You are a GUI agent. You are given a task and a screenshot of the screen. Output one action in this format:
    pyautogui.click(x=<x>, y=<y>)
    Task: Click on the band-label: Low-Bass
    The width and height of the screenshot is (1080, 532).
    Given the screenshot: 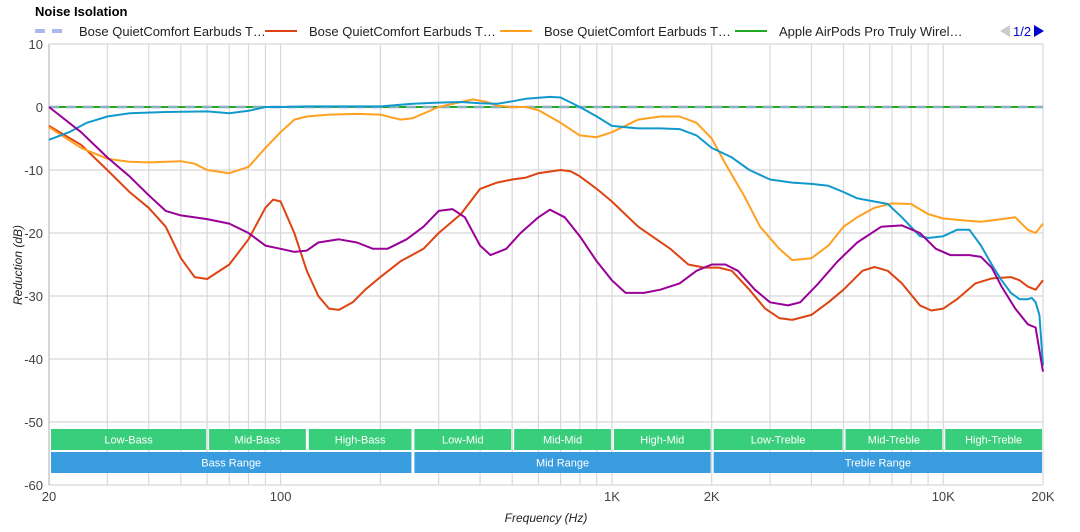 What is the action you would take?
    pyautogui.click(x=128, y=441)
    